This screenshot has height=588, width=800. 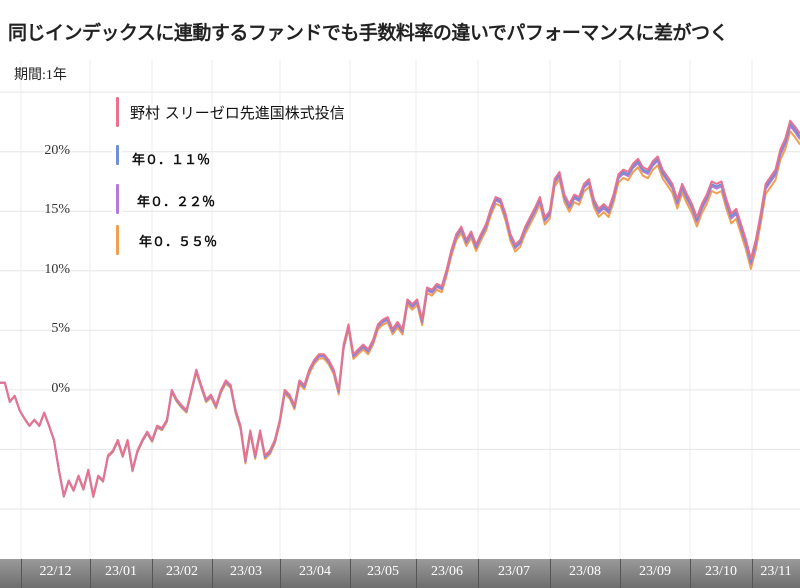 I want to click on x-tick-label: 23/07, so click(x=514, y=571).